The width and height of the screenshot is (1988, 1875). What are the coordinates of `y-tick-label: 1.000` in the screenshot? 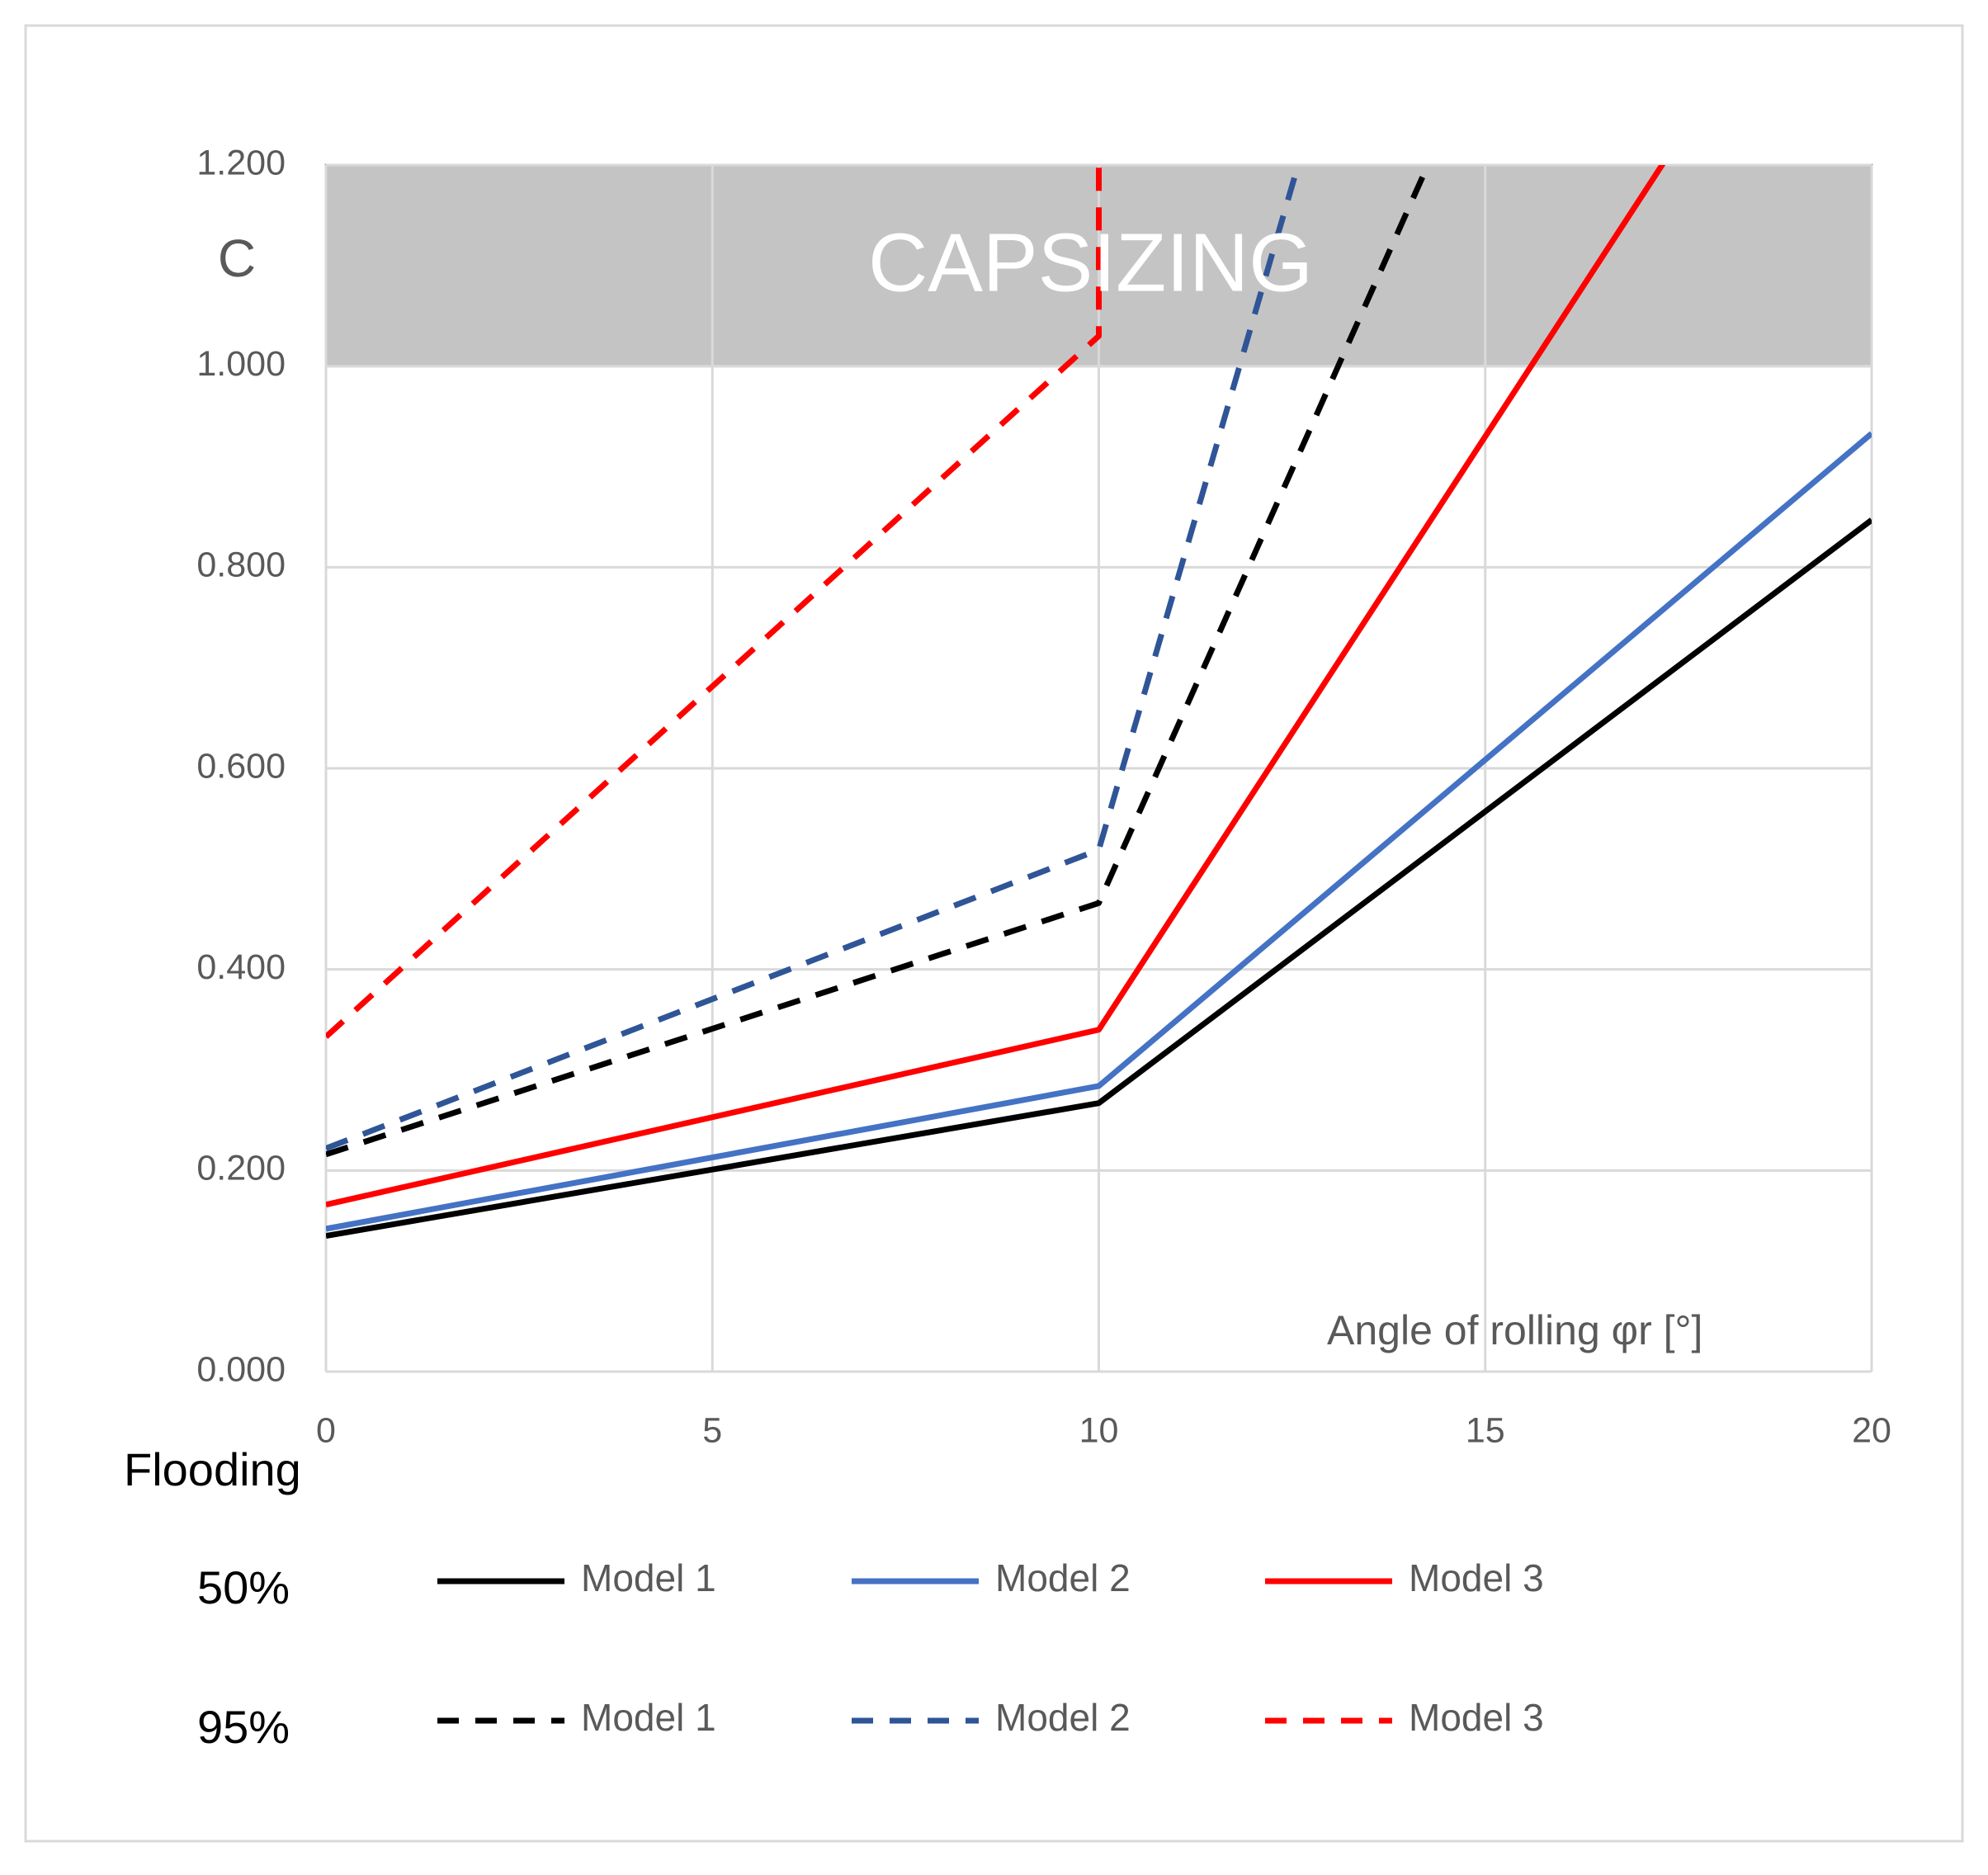 It's located at (241, 364).